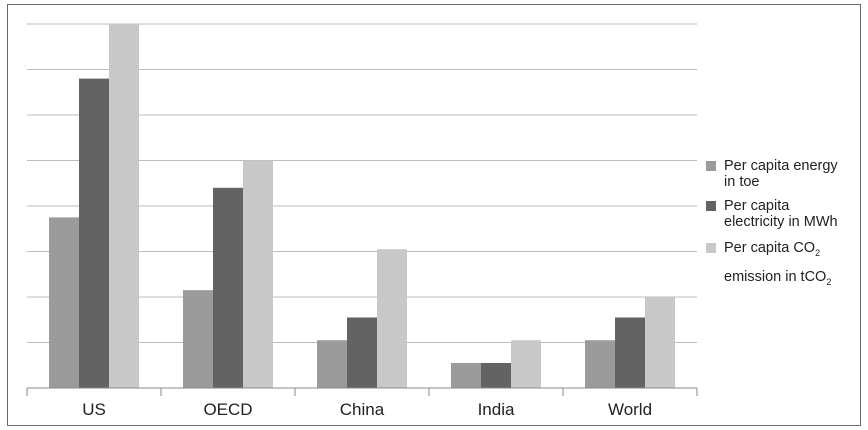  I want to click on legend-label-energy-line2: in toe, so click(742, 182).